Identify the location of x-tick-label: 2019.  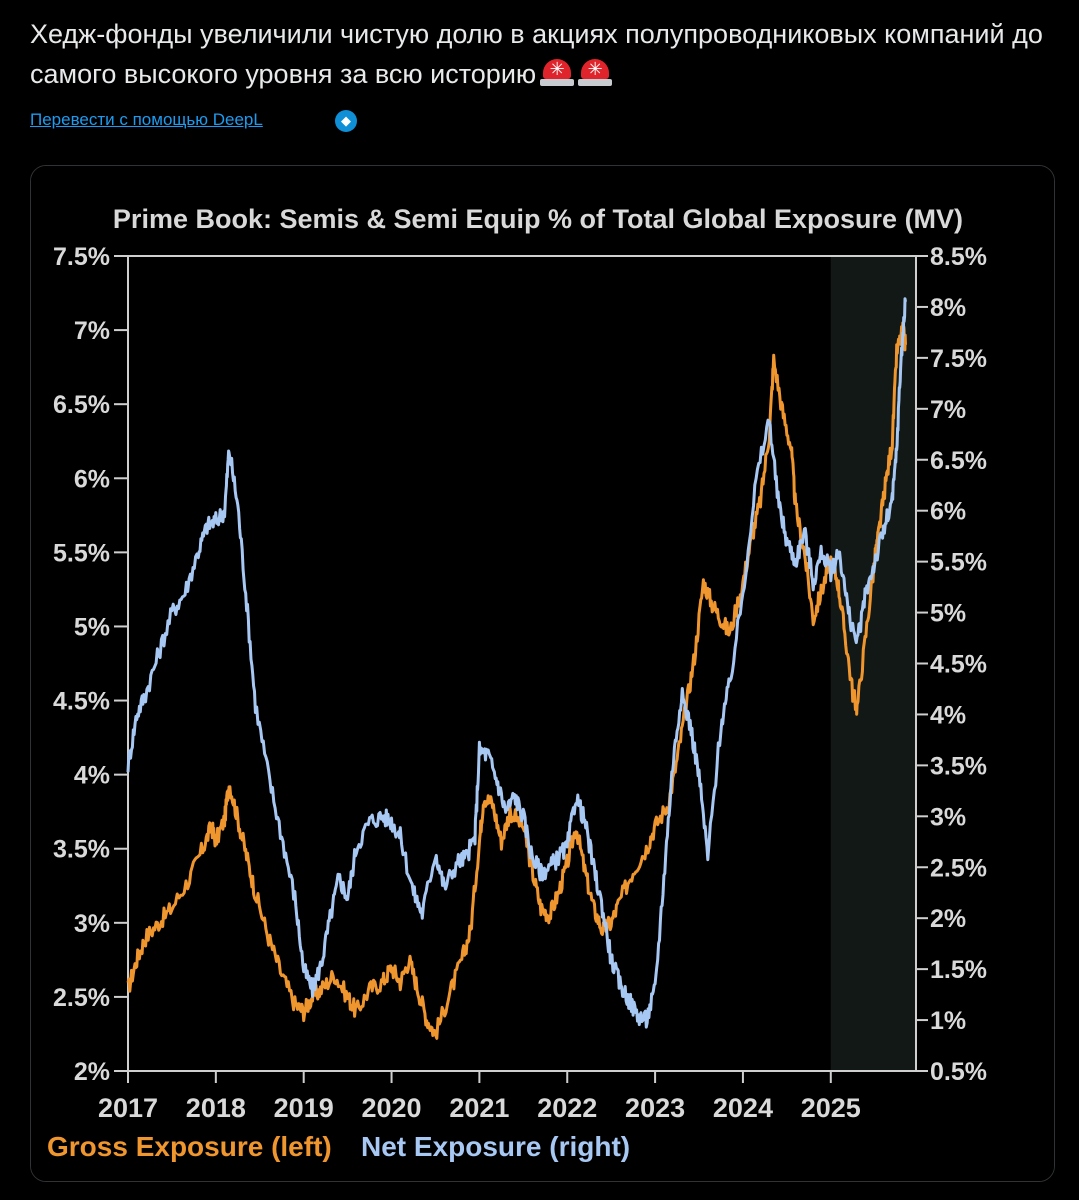
(304, 1108).